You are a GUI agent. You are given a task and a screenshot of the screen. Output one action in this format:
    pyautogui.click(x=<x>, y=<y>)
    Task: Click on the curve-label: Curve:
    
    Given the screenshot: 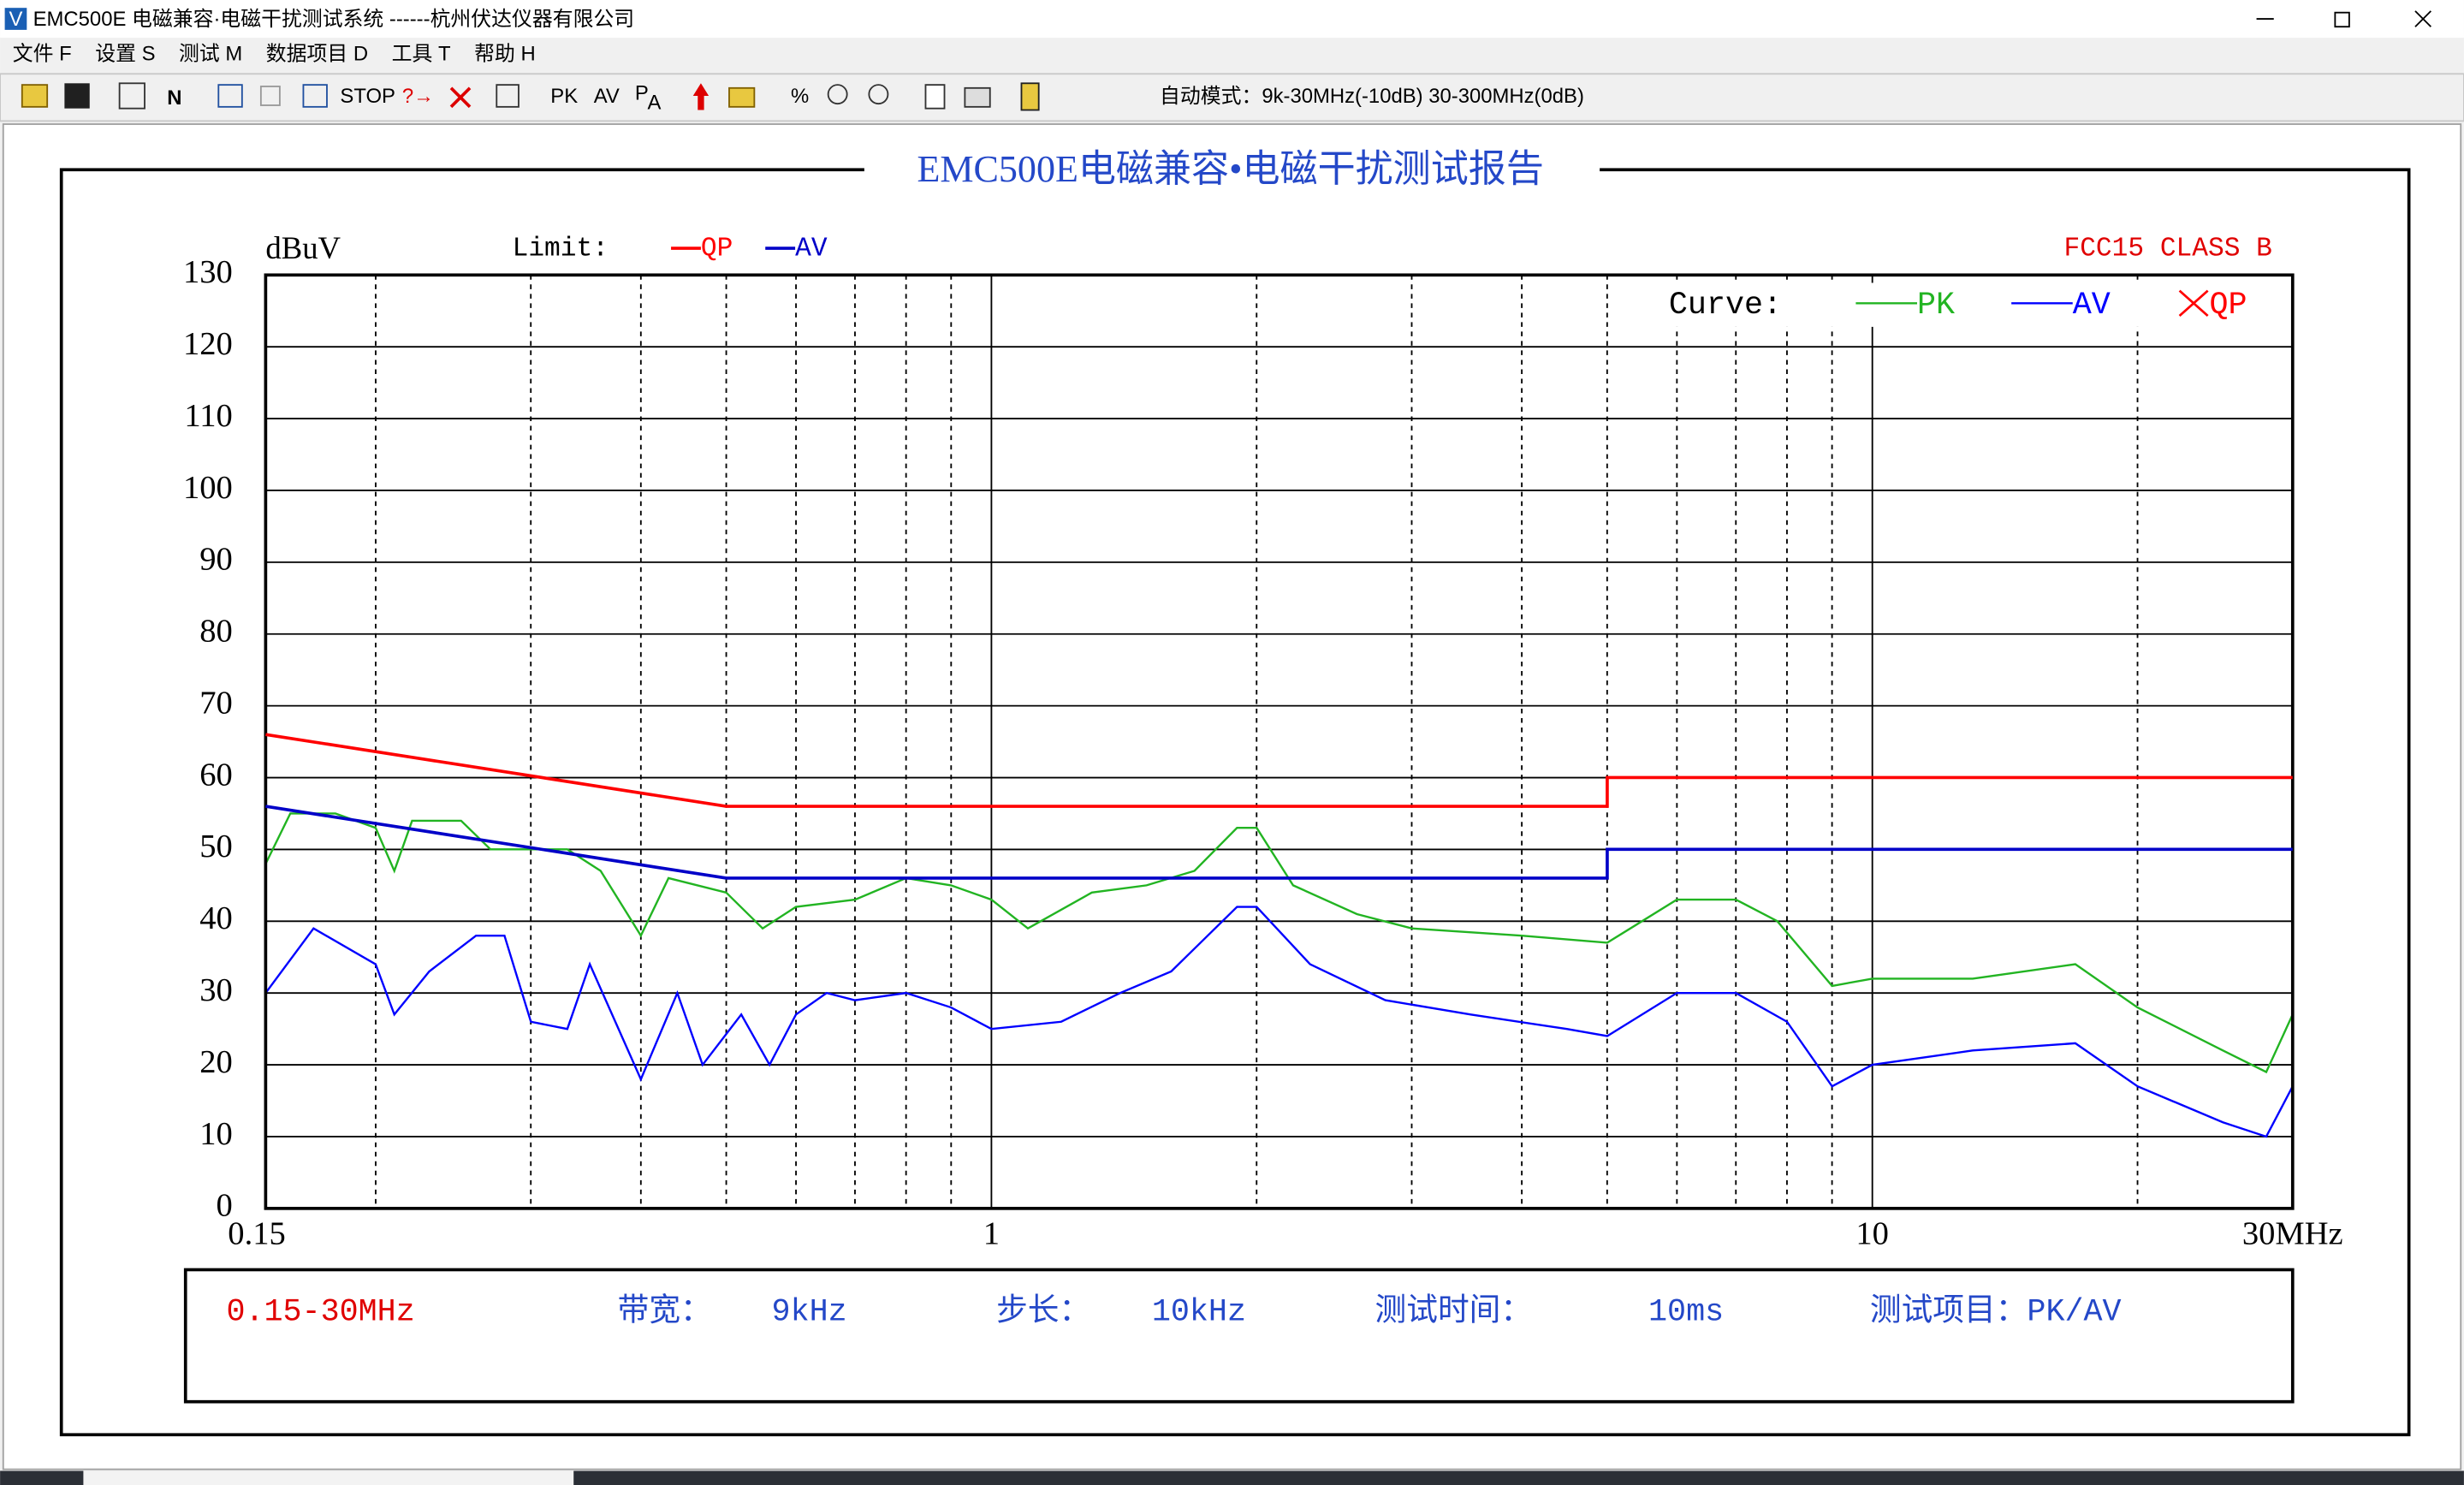 What is the action you would take?
    pyautogui.click(x=1725, y=306)
    